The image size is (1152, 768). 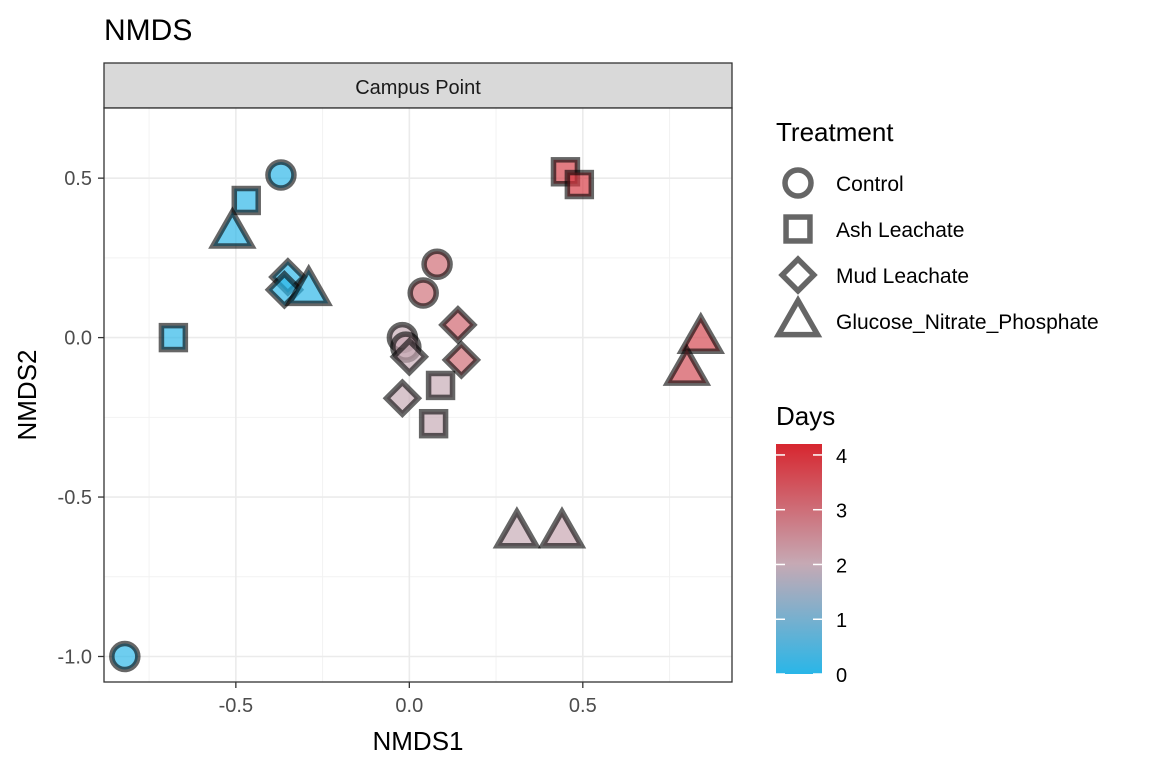 I want to click on y-tick-label: -0.5, so click(x=75, y=498).